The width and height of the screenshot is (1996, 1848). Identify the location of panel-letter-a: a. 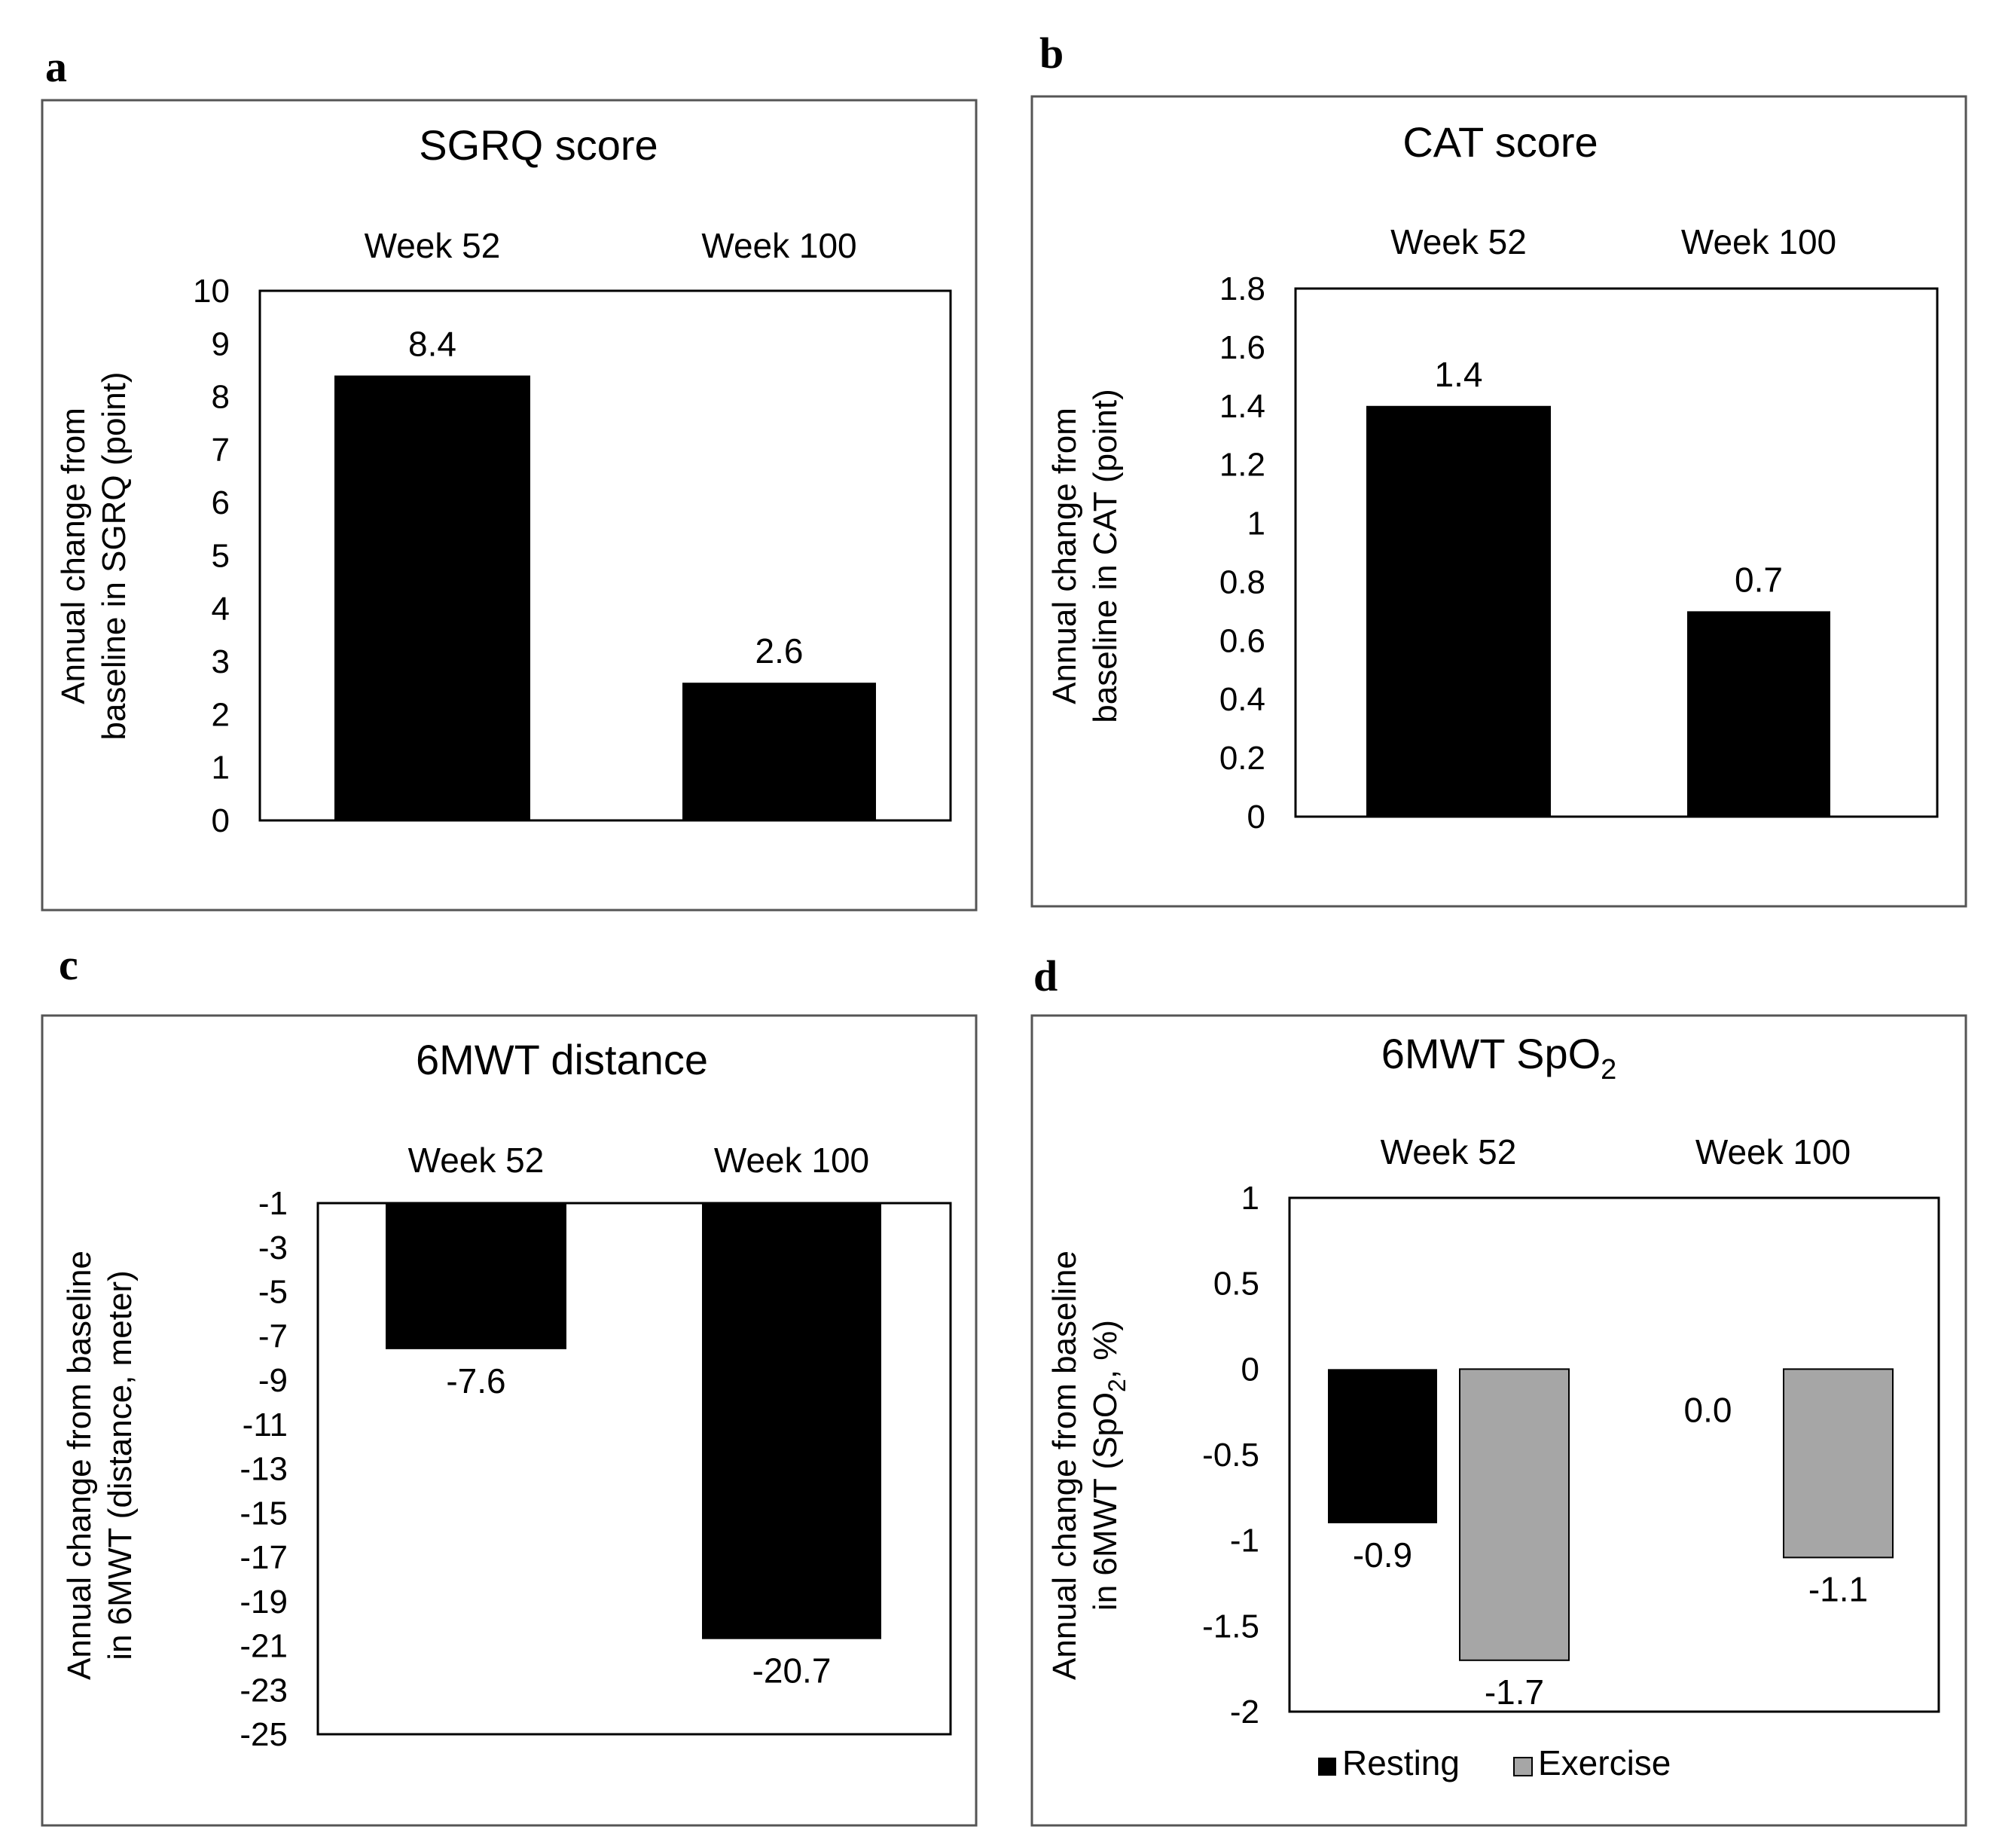
(56, 66).